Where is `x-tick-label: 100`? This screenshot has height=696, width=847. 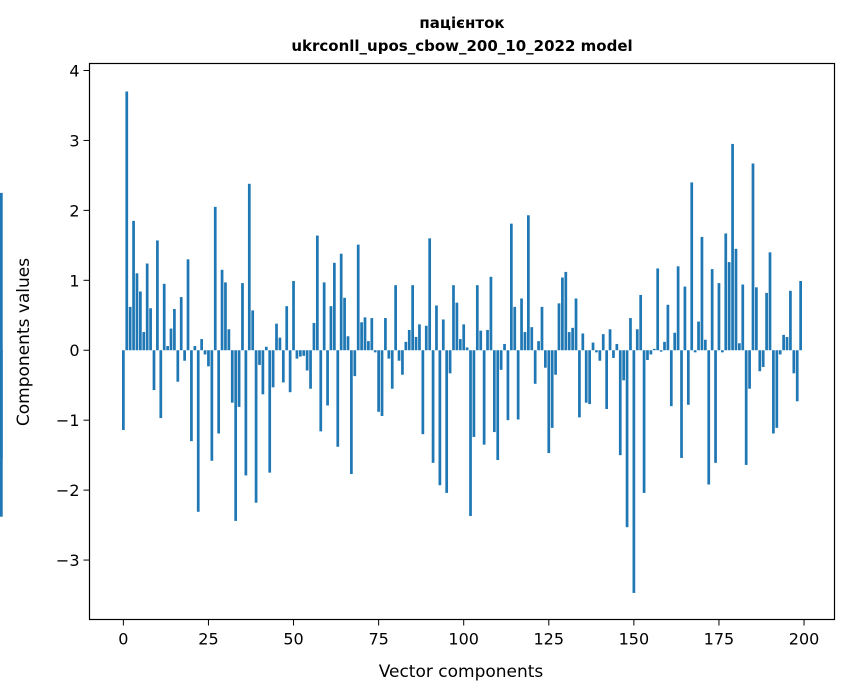
x-tick-label: 100 is located at coordinates (463, 639).